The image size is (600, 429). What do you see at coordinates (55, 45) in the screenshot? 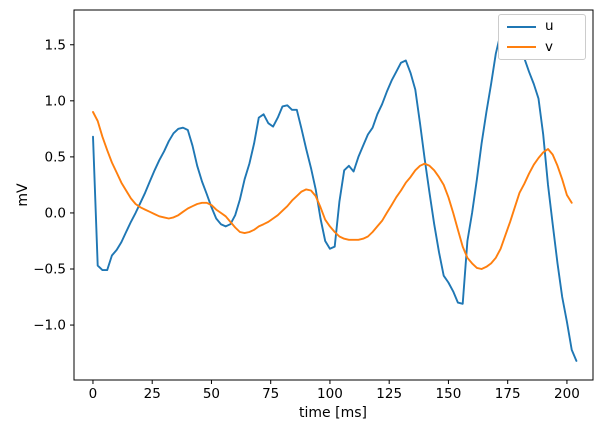
I see `y-tick-label: 1.5` at bounding box center [55, 45].